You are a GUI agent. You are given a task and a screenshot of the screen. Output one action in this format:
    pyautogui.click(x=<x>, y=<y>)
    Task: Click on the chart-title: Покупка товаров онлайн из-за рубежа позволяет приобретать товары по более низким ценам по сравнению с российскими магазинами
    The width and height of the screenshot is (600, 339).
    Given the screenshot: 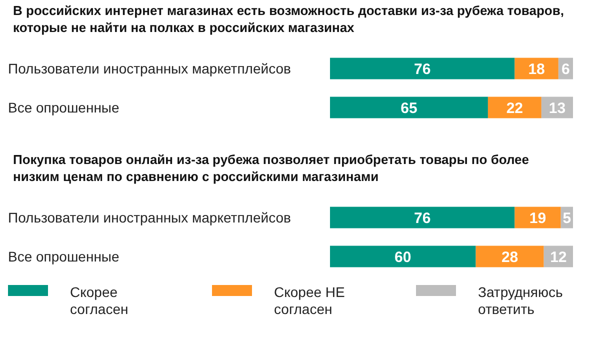 What is the action you would take?
    pyautogui.click(x=271, y=168)
    